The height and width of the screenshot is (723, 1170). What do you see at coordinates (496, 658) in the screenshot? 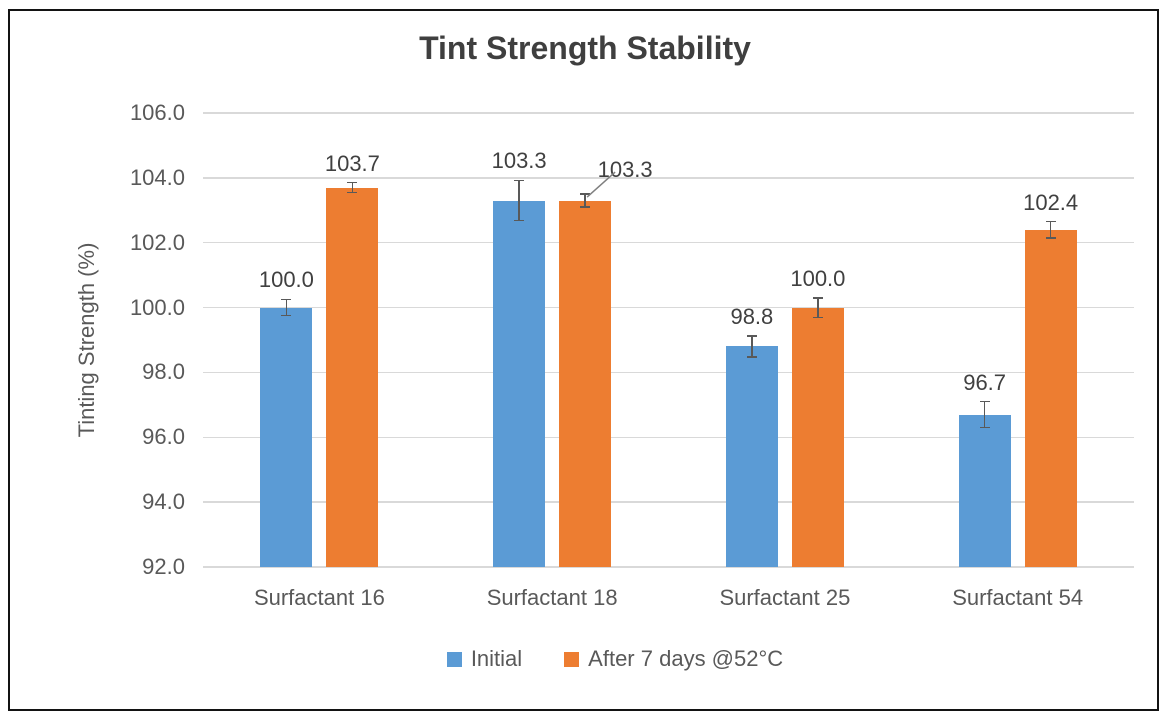
I see `legend-label: Initial` at bounding box center [496, 658].